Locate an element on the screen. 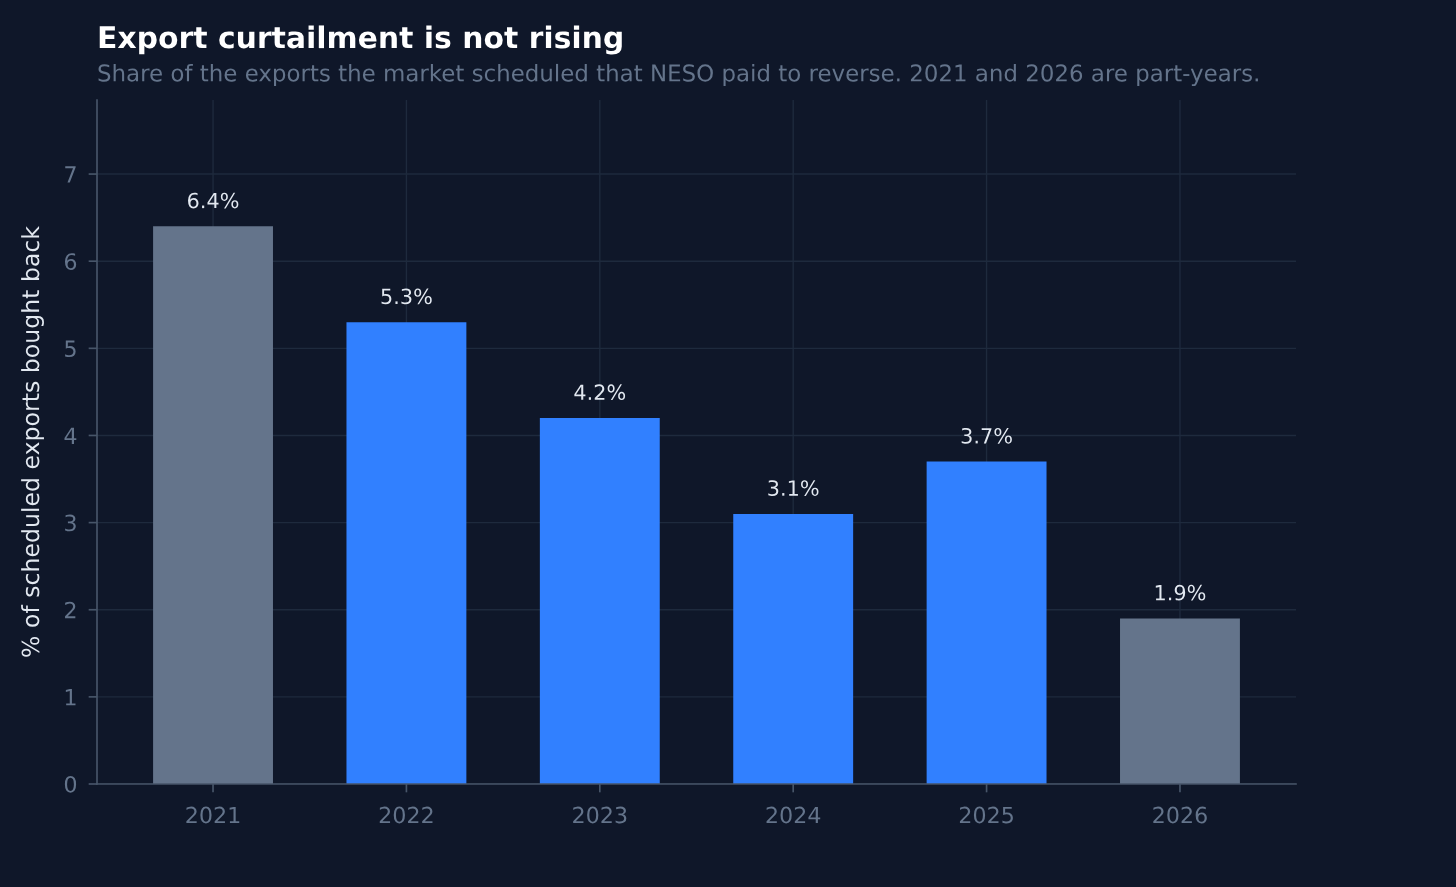 The image size is (1456, 887). y-axis-title: % of scheduled exports bought back is located at coordinates (32, 441).